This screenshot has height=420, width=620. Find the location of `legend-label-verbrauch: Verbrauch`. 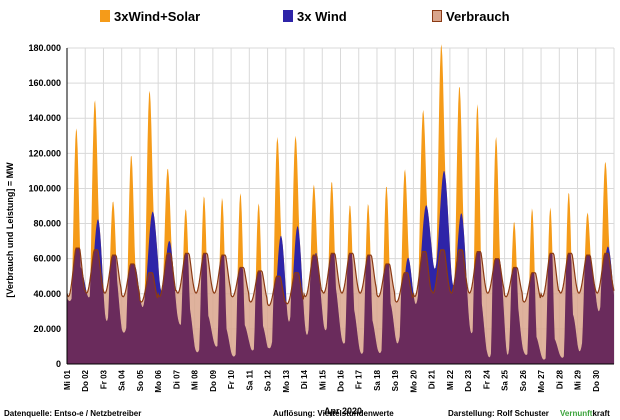

legend-label-verbrauch: Verbrauch is located at coordinates (478, 16).